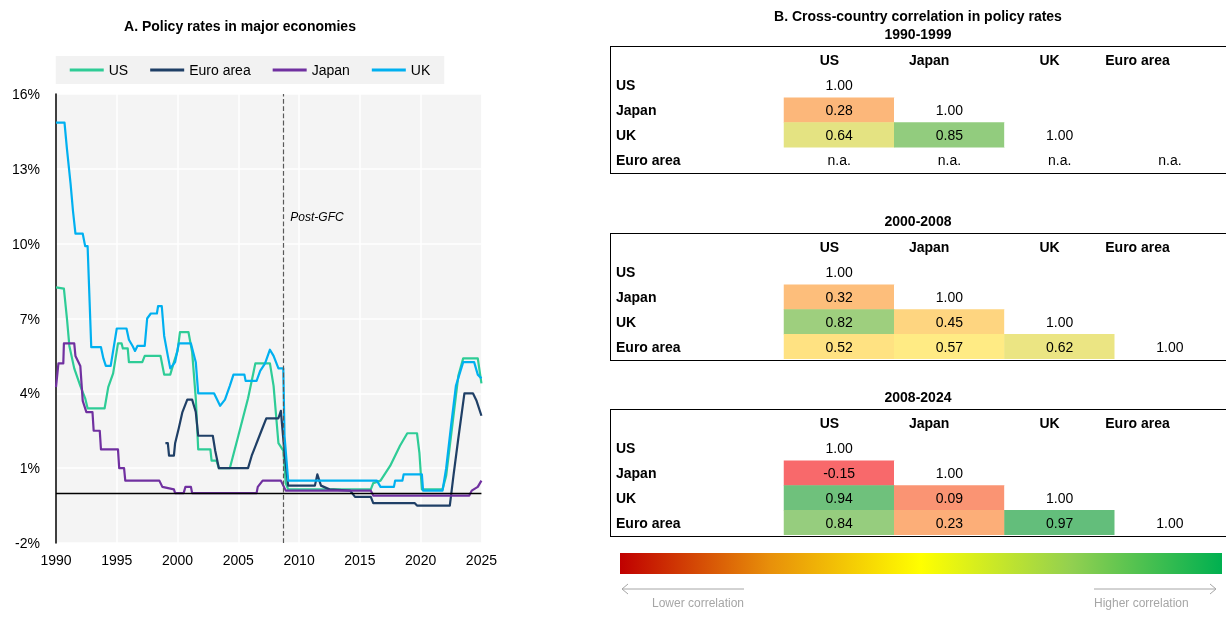 Image resolution: width=1226 pixels, height=619 pixels. Describe the element at coordinates (317, 216) in the screenshot. I see `ref-line-label: Post-GFC` at that location.